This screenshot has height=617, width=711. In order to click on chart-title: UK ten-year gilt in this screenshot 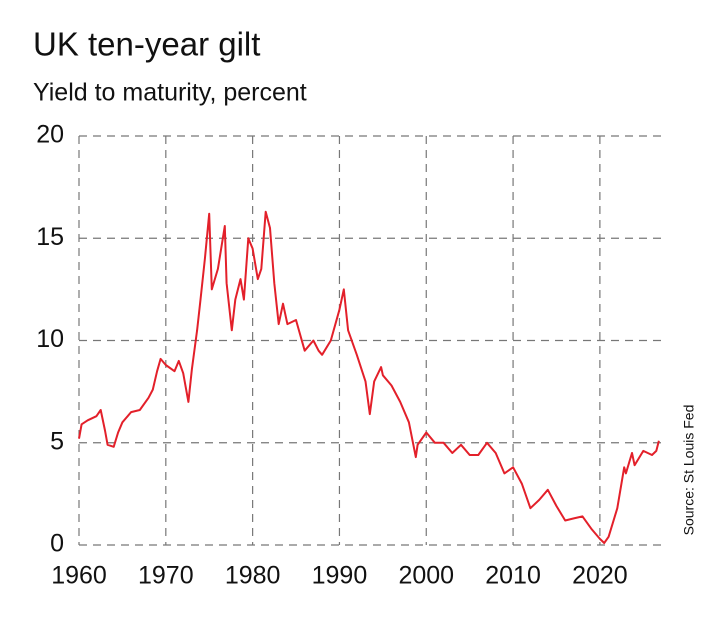, I will do `click(146, 44)`.